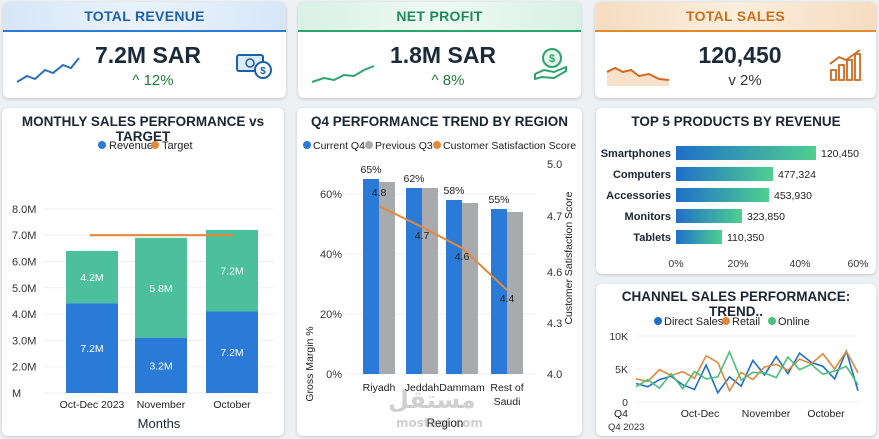  What do you see at coordinates (136, 80) in the screenshot?
I see `arrow-up-icon: ^` at bounding box center [136, 80].